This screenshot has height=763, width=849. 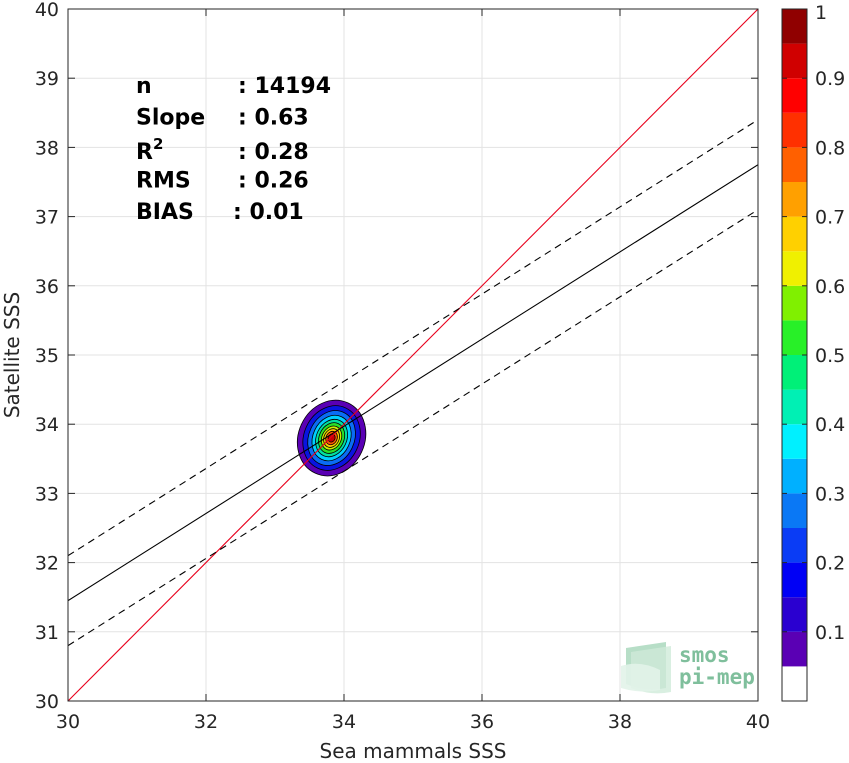 What do you see at coordinates (482, 722) in the screenshot?
I see `x-tick-label: 36` at bounding box center [482, 722].